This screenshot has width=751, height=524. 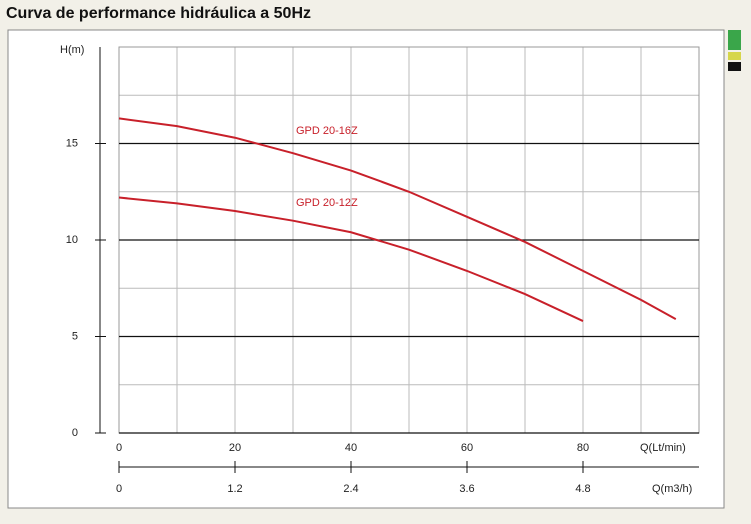 I want to click on x2-tick-label: 3.6, so click(x=466, y=489).